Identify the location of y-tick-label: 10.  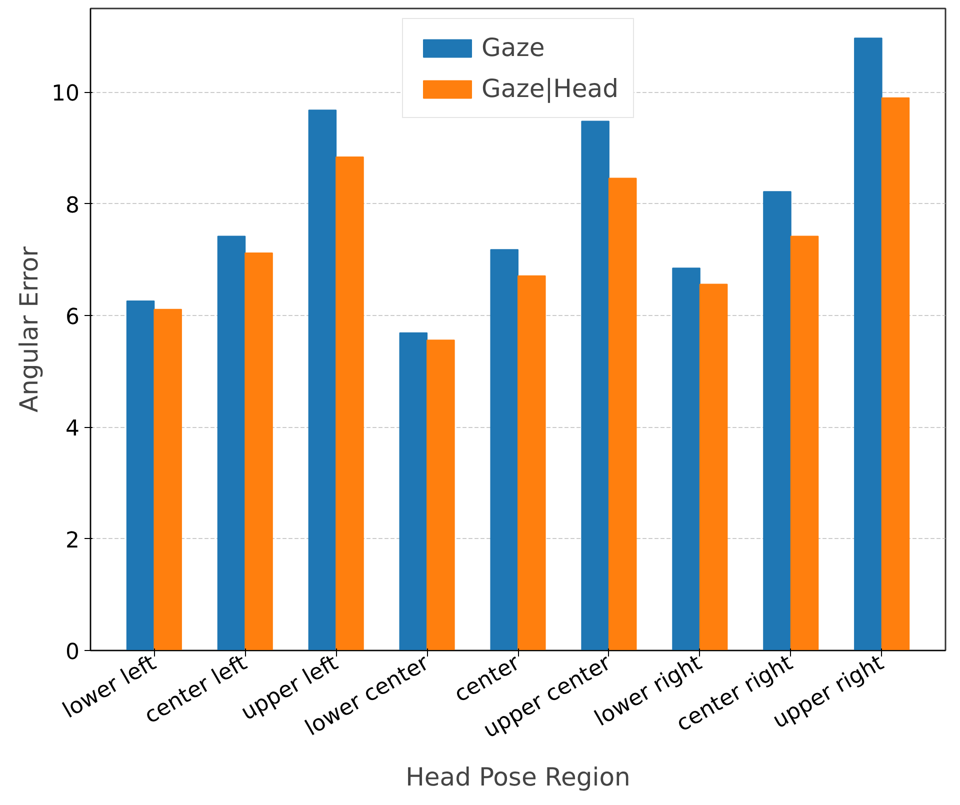
(66, 94).